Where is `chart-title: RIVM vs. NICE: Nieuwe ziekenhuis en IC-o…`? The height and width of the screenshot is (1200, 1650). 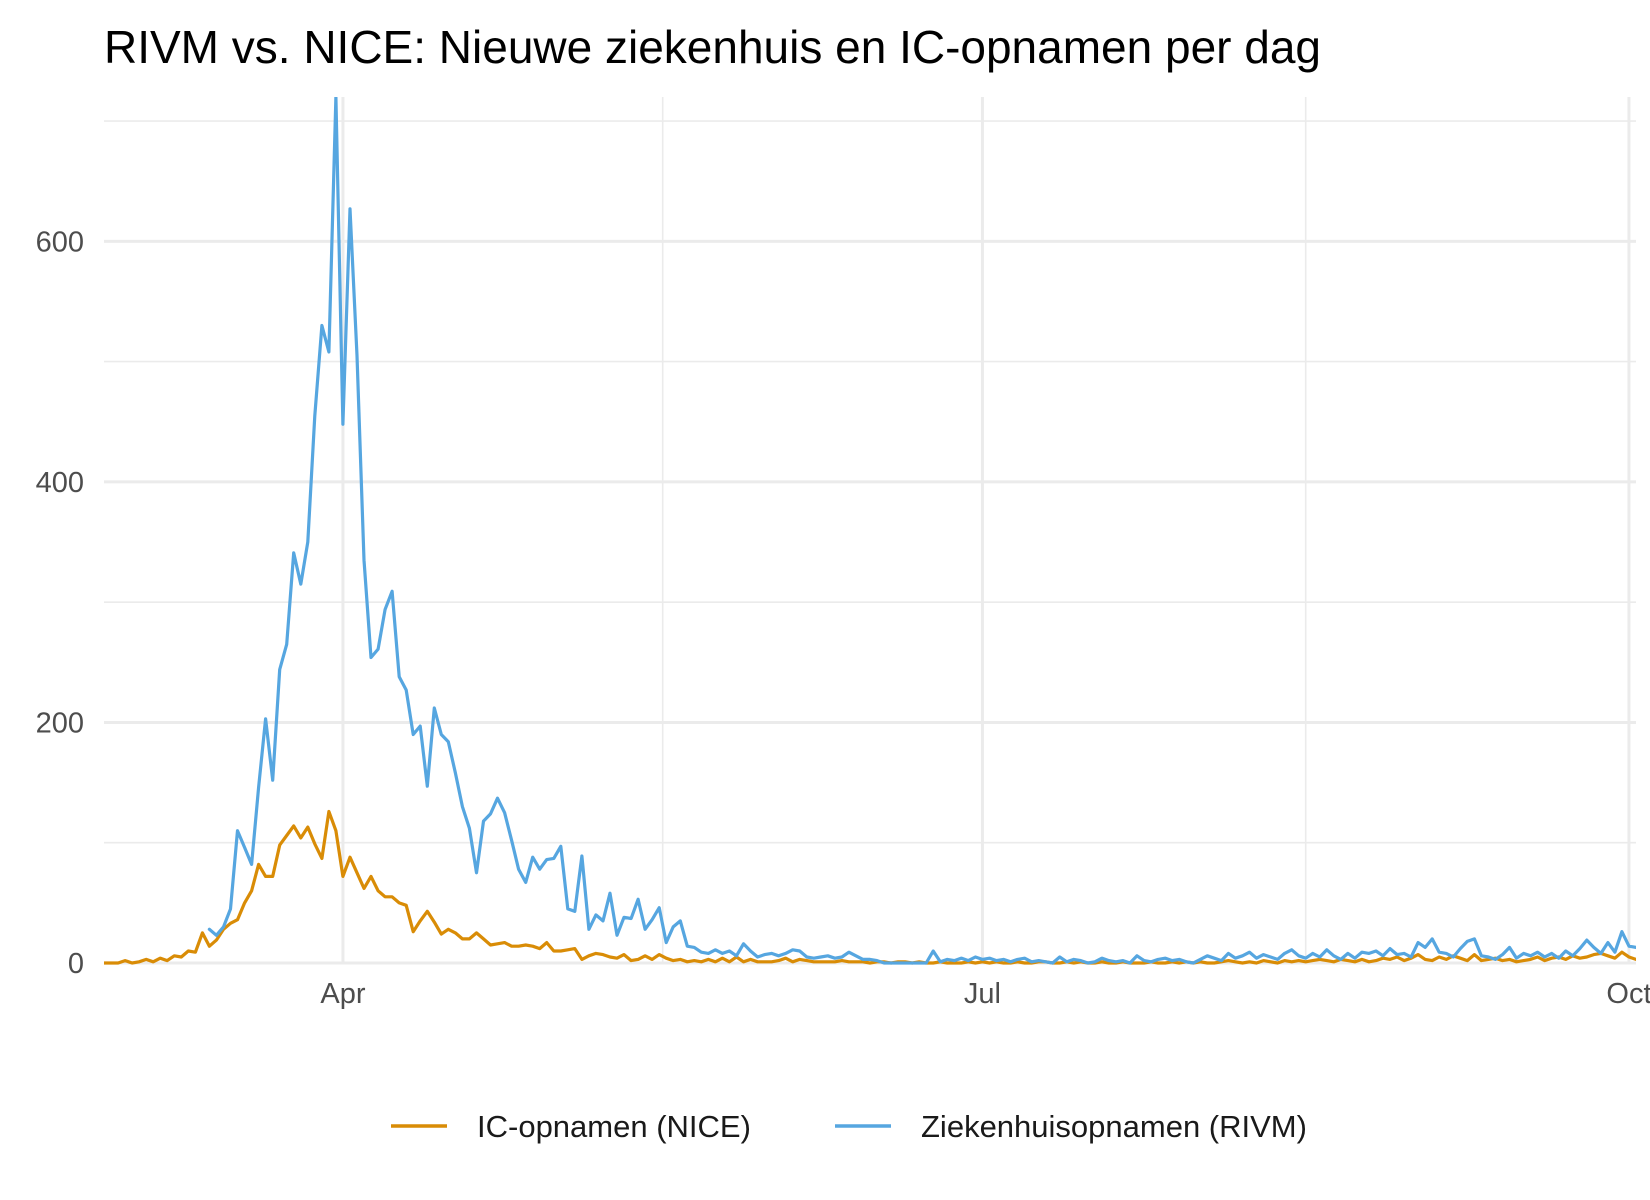
chart-title: RIVM vs. NICE: Nieuwe ziekenhuis en IC-o… is located at coordinates (712, 47).